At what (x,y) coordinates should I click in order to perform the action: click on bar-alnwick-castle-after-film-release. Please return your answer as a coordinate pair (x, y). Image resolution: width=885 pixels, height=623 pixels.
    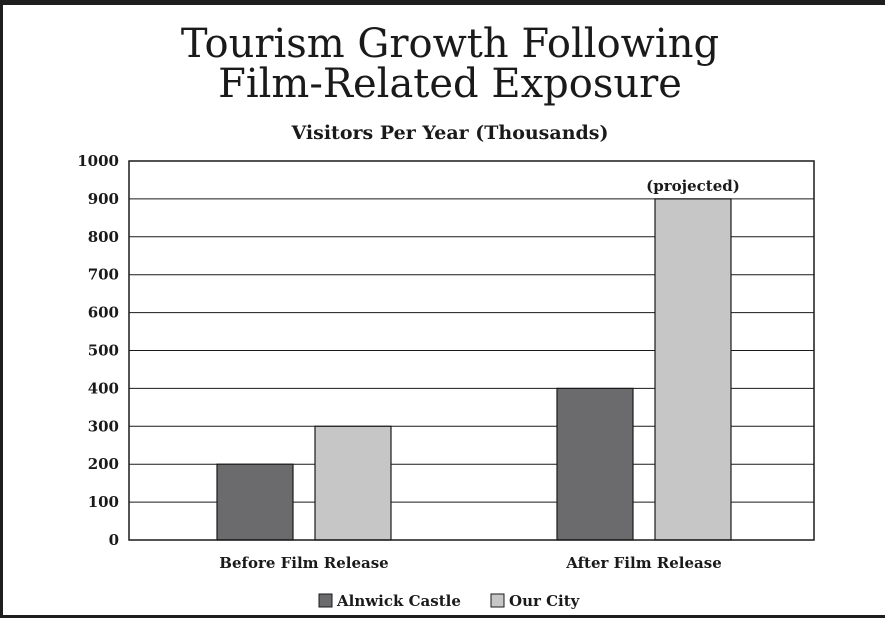
    Looking at the image, I should click on (595, 464).